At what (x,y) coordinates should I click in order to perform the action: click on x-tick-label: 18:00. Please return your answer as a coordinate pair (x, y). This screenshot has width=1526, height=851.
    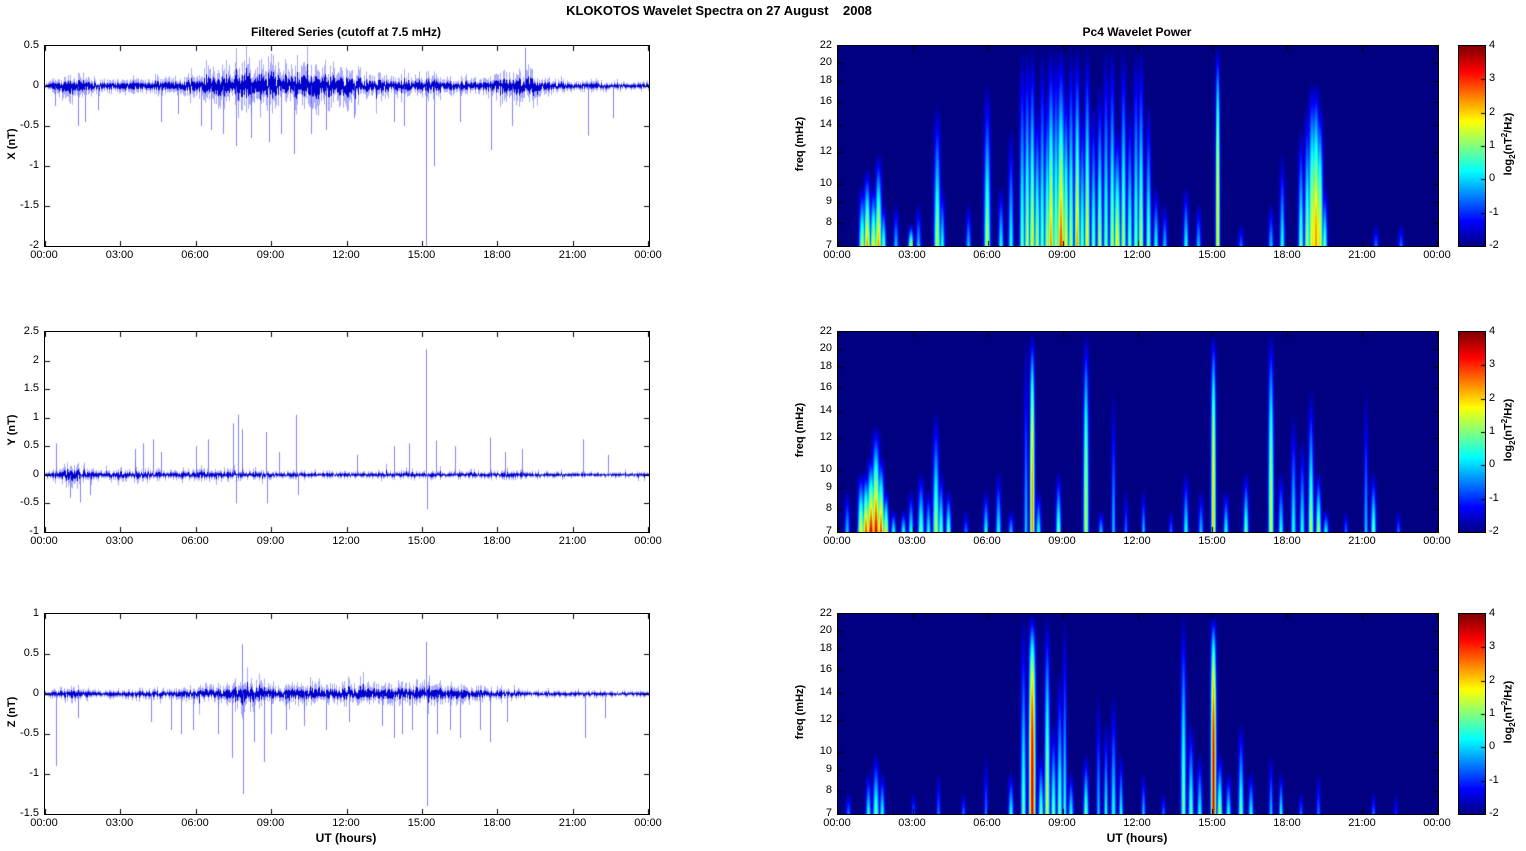
    Looking at the image, I should click on (1287, 823).